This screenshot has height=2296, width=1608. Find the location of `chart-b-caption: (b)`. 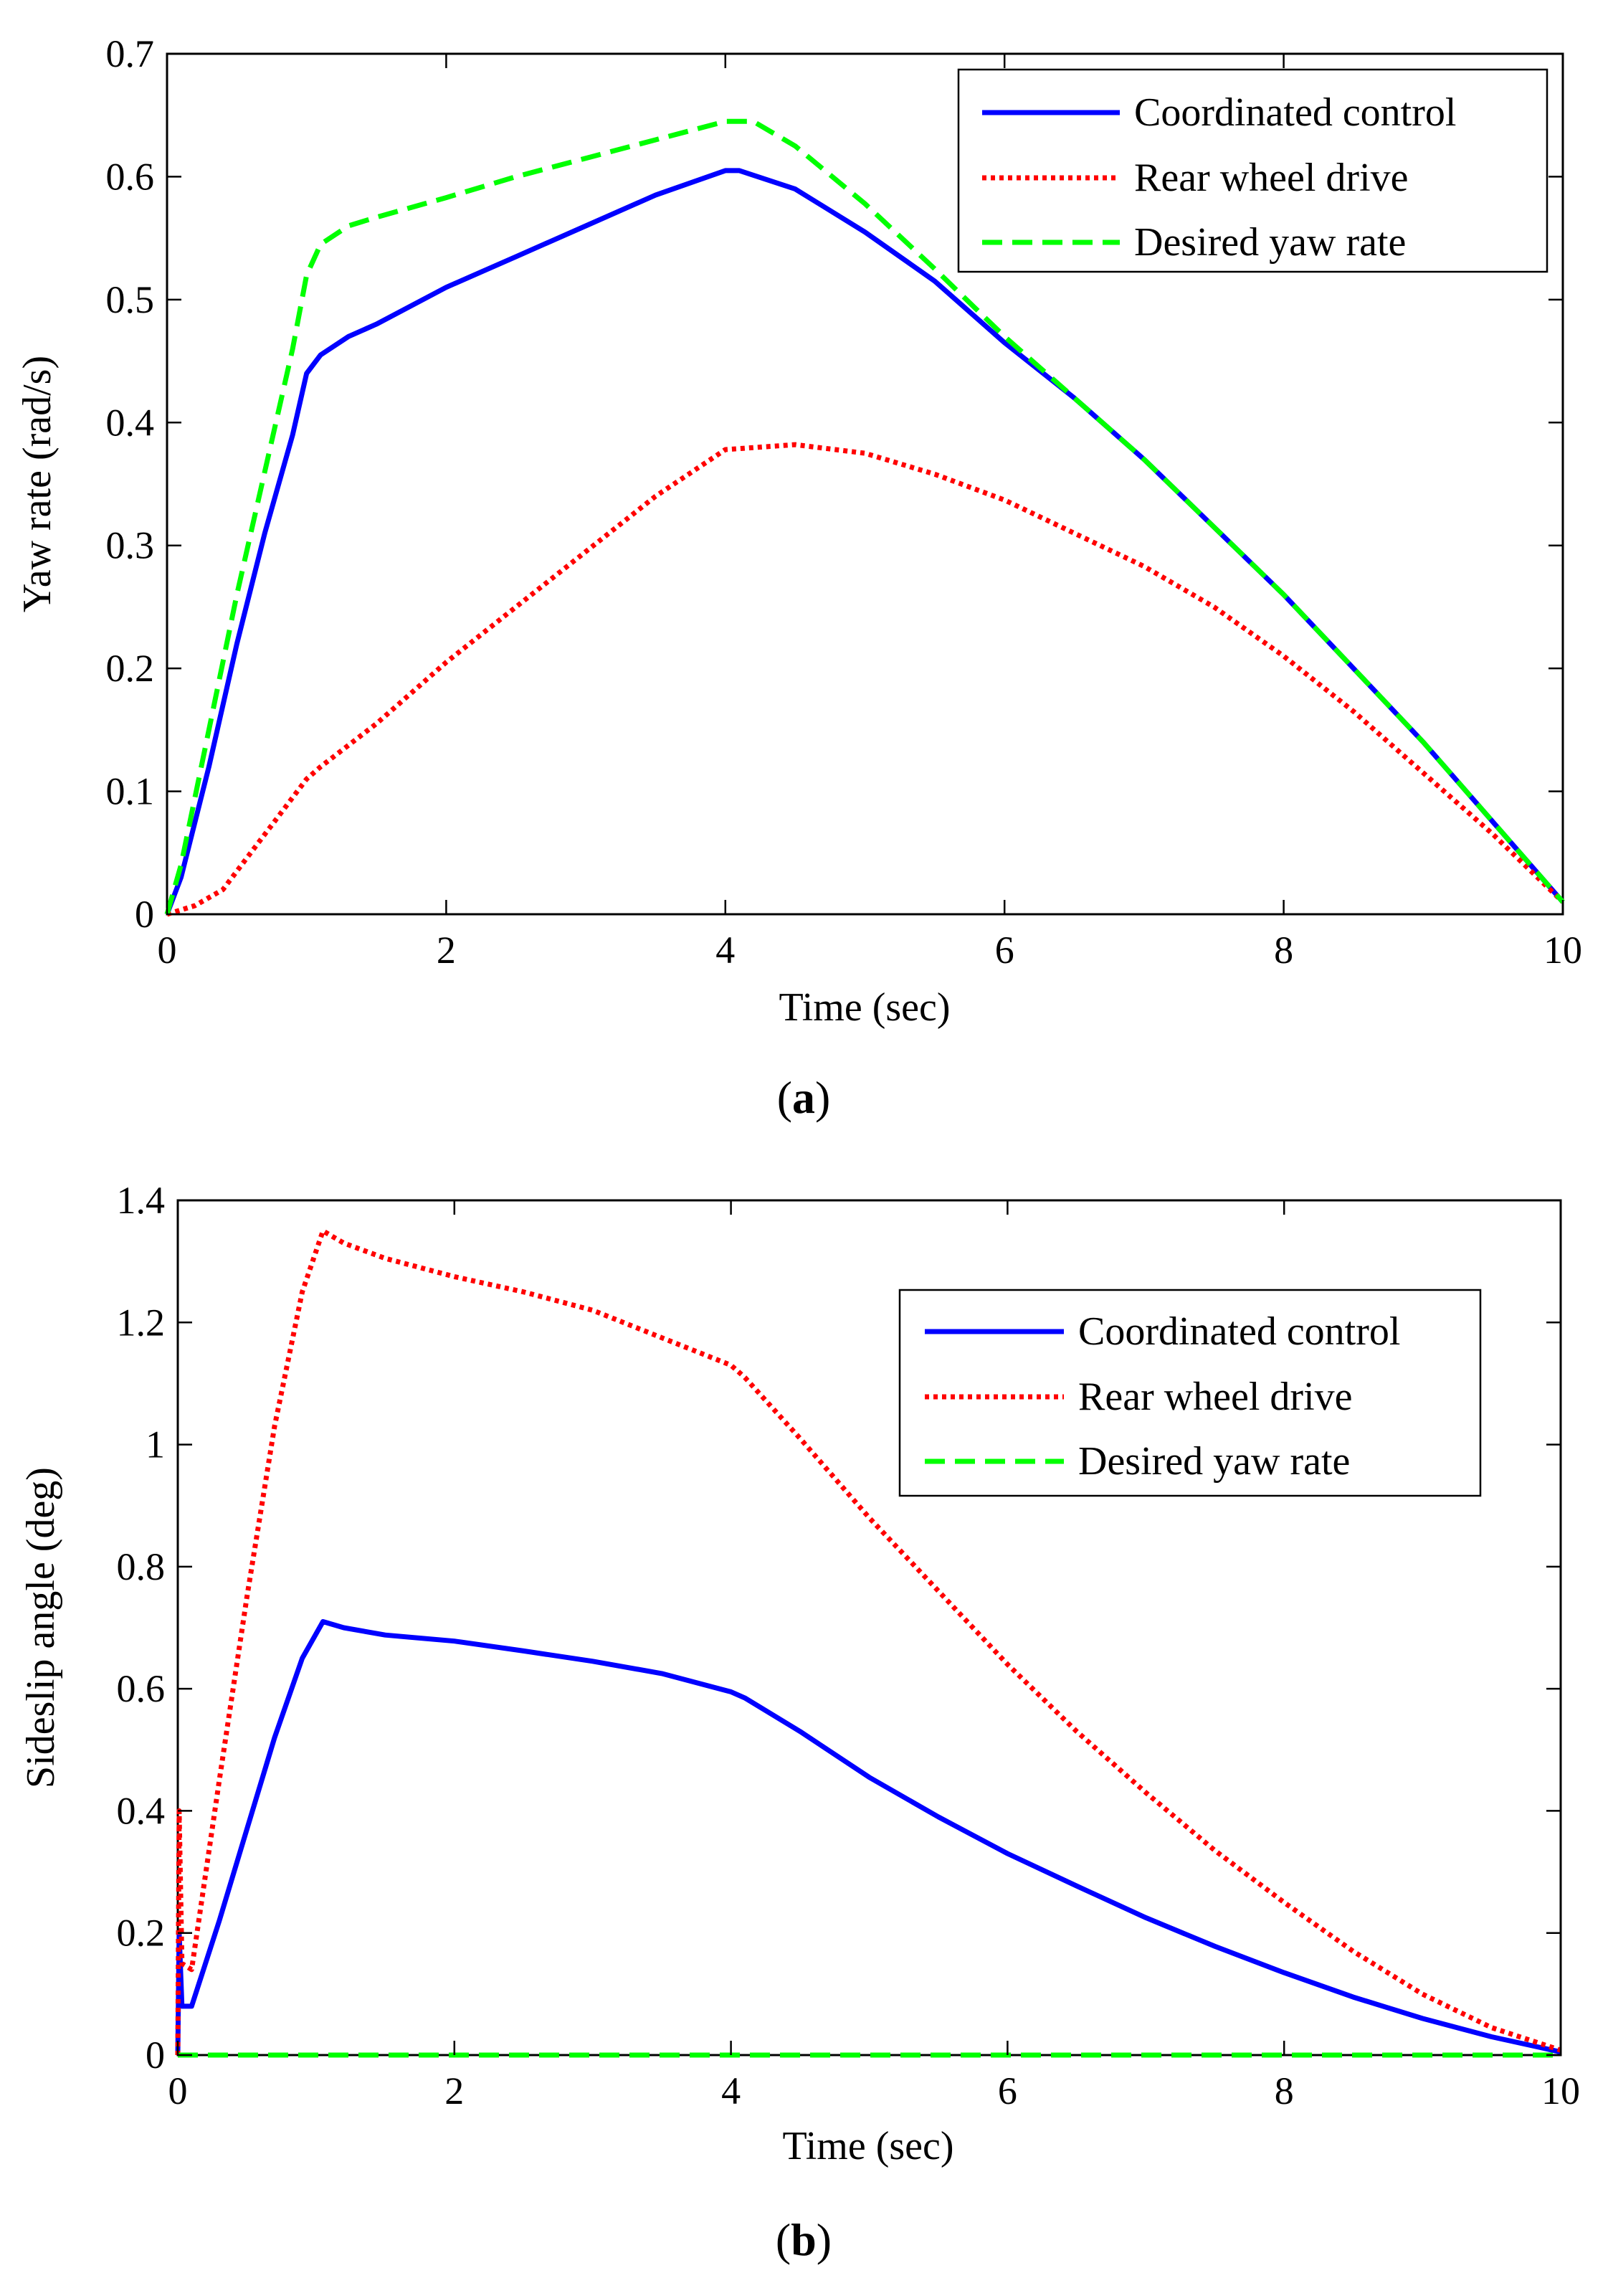

chart-b-caption: (b) is located at coordinates (804, 2240).